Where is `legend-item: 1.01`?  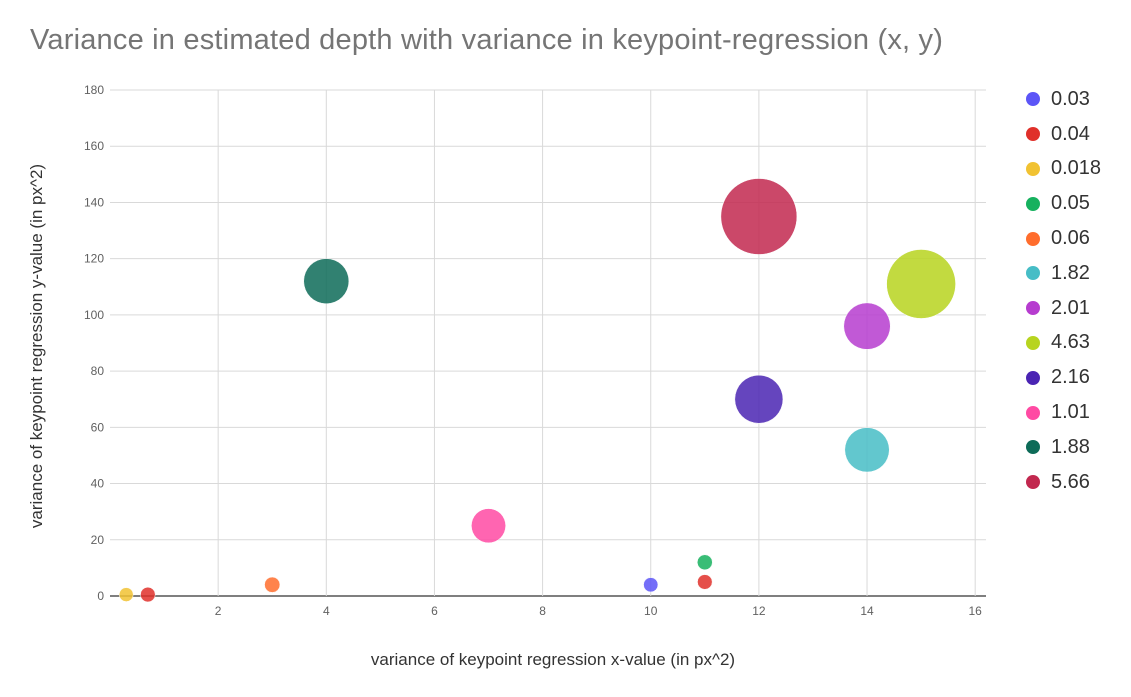
legend-item: 1.01 is located at coordinates (1076, 412).